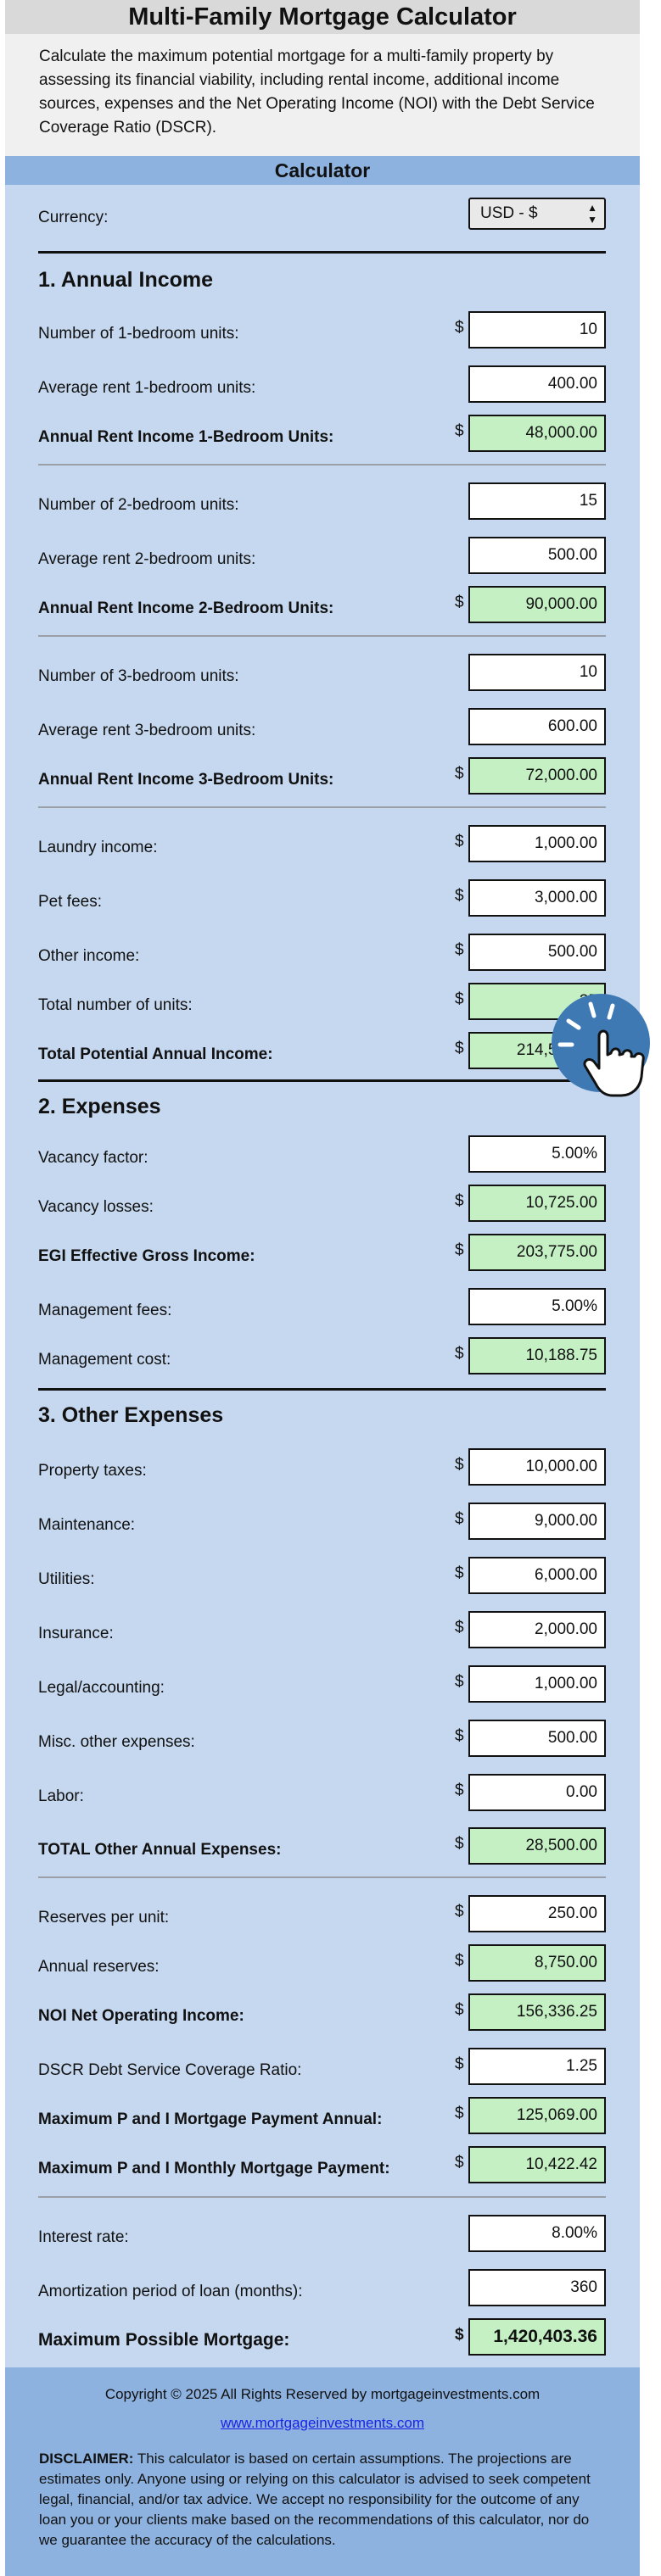 The height and width of the screenshot is (2576, 661). Describe the element at coordinates (322, 1575) in the screenshot. I see `utilities-row: Utilities: $ 6,000.00` at that location.